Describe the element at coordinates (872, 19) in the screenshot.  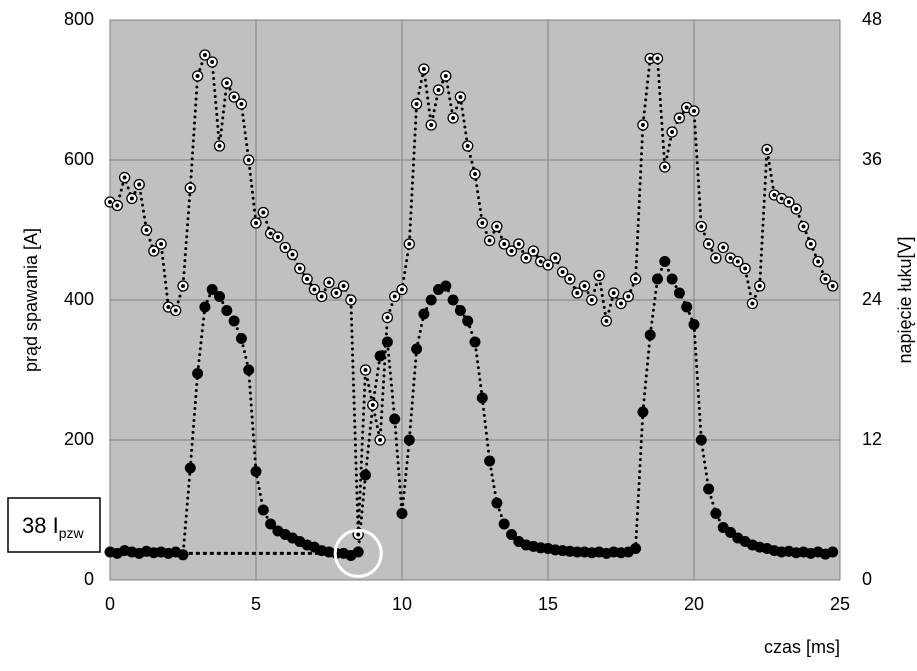
I see `y2-tick-label: 48` at that location.